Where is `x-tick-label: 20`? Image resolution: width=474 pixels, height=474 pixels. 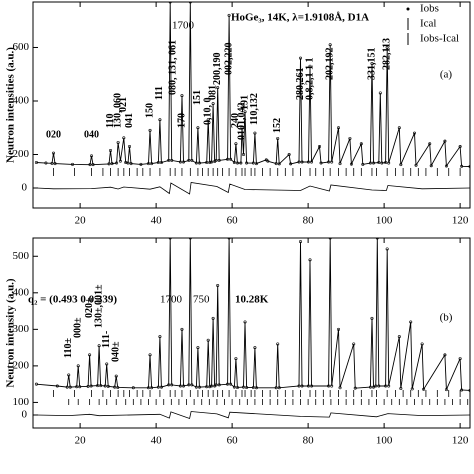 x-tick-label: 20 is located at coordinates (81, 221).